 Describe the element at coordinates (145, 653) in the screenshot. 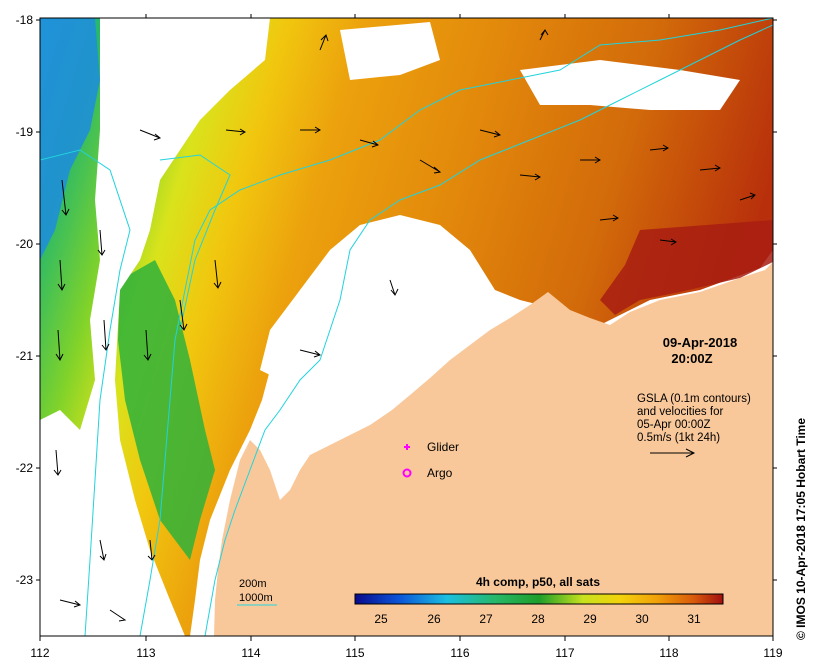

I see `lon-tick-label: 113` at that location.